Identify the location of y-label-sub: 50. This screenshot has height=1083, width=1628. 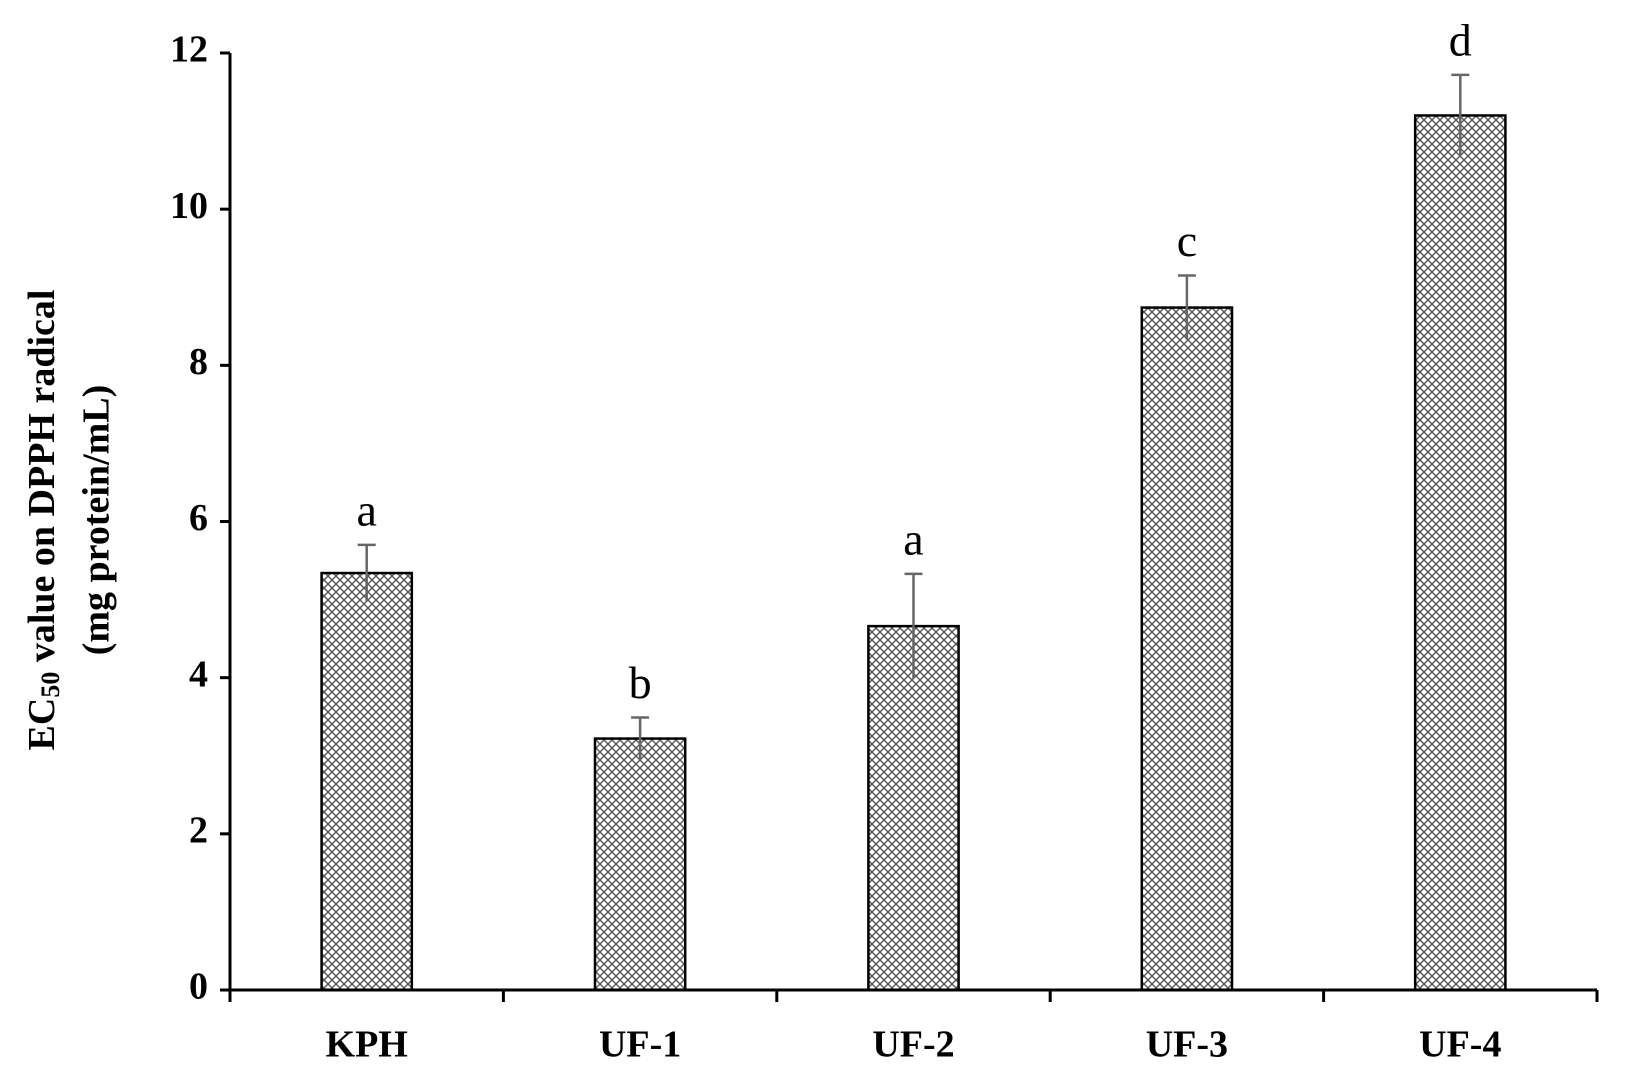
(50, 685).